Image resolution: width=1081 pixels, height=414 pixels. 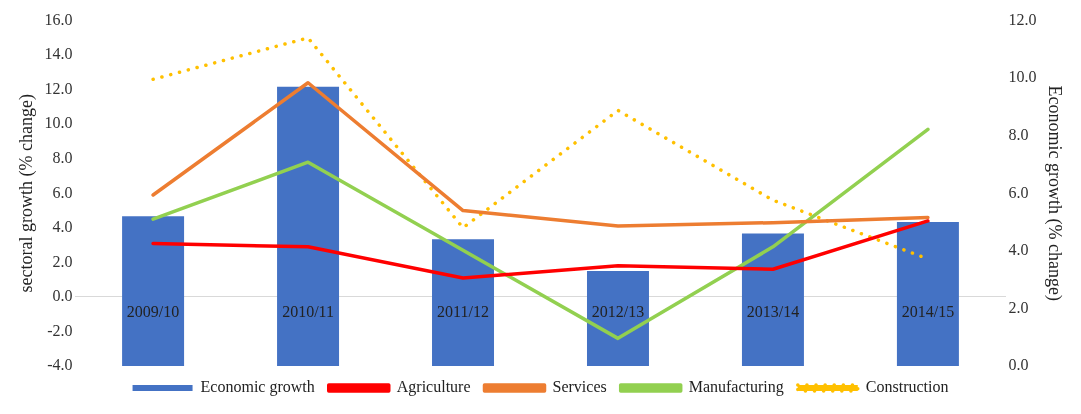 I want to click on y2-tick-label: 0.0, so click(x=1018, y=365).